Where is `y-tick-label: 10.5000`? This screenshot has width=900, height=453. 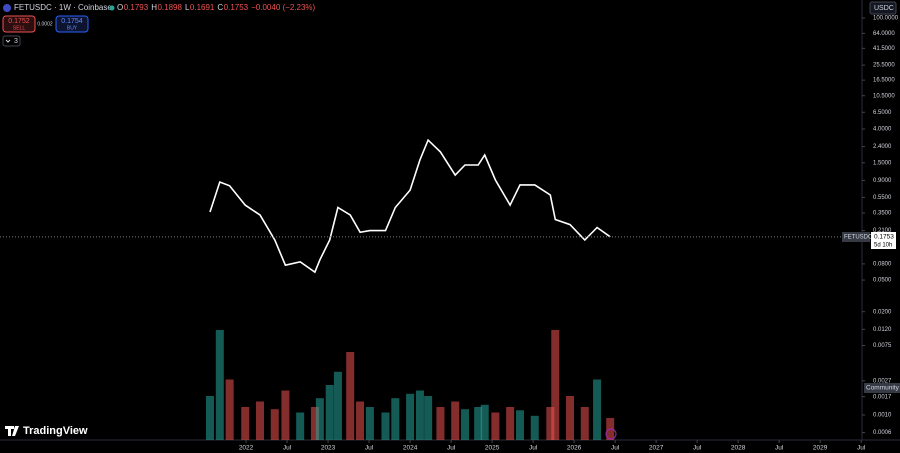
y-tick-label: 10.5000 is located at coordinates (884, 96).